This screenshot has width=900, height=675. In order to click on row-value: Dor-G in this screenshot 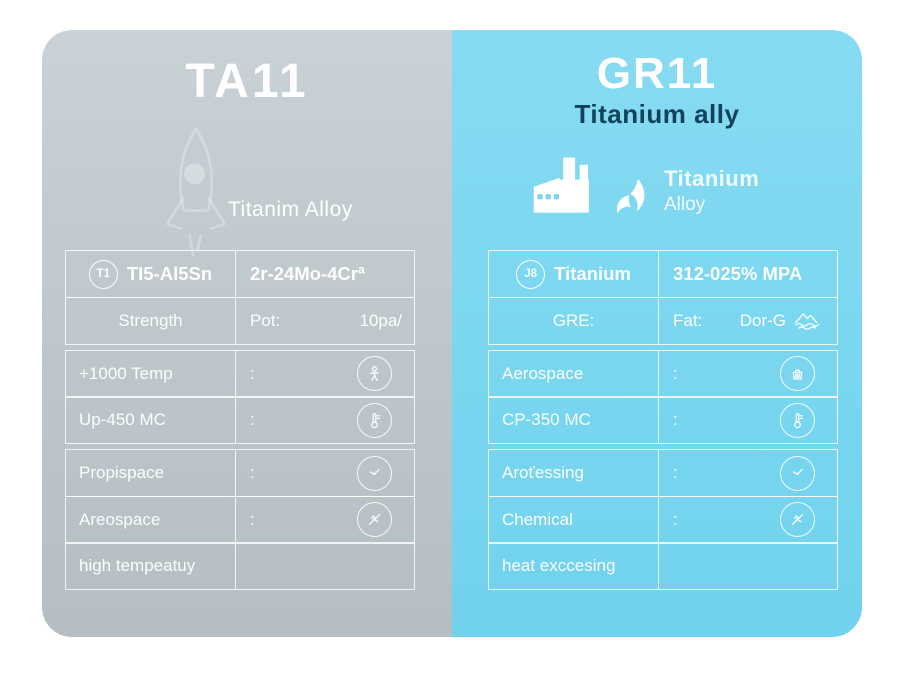, I will do `click(762, 320)`.